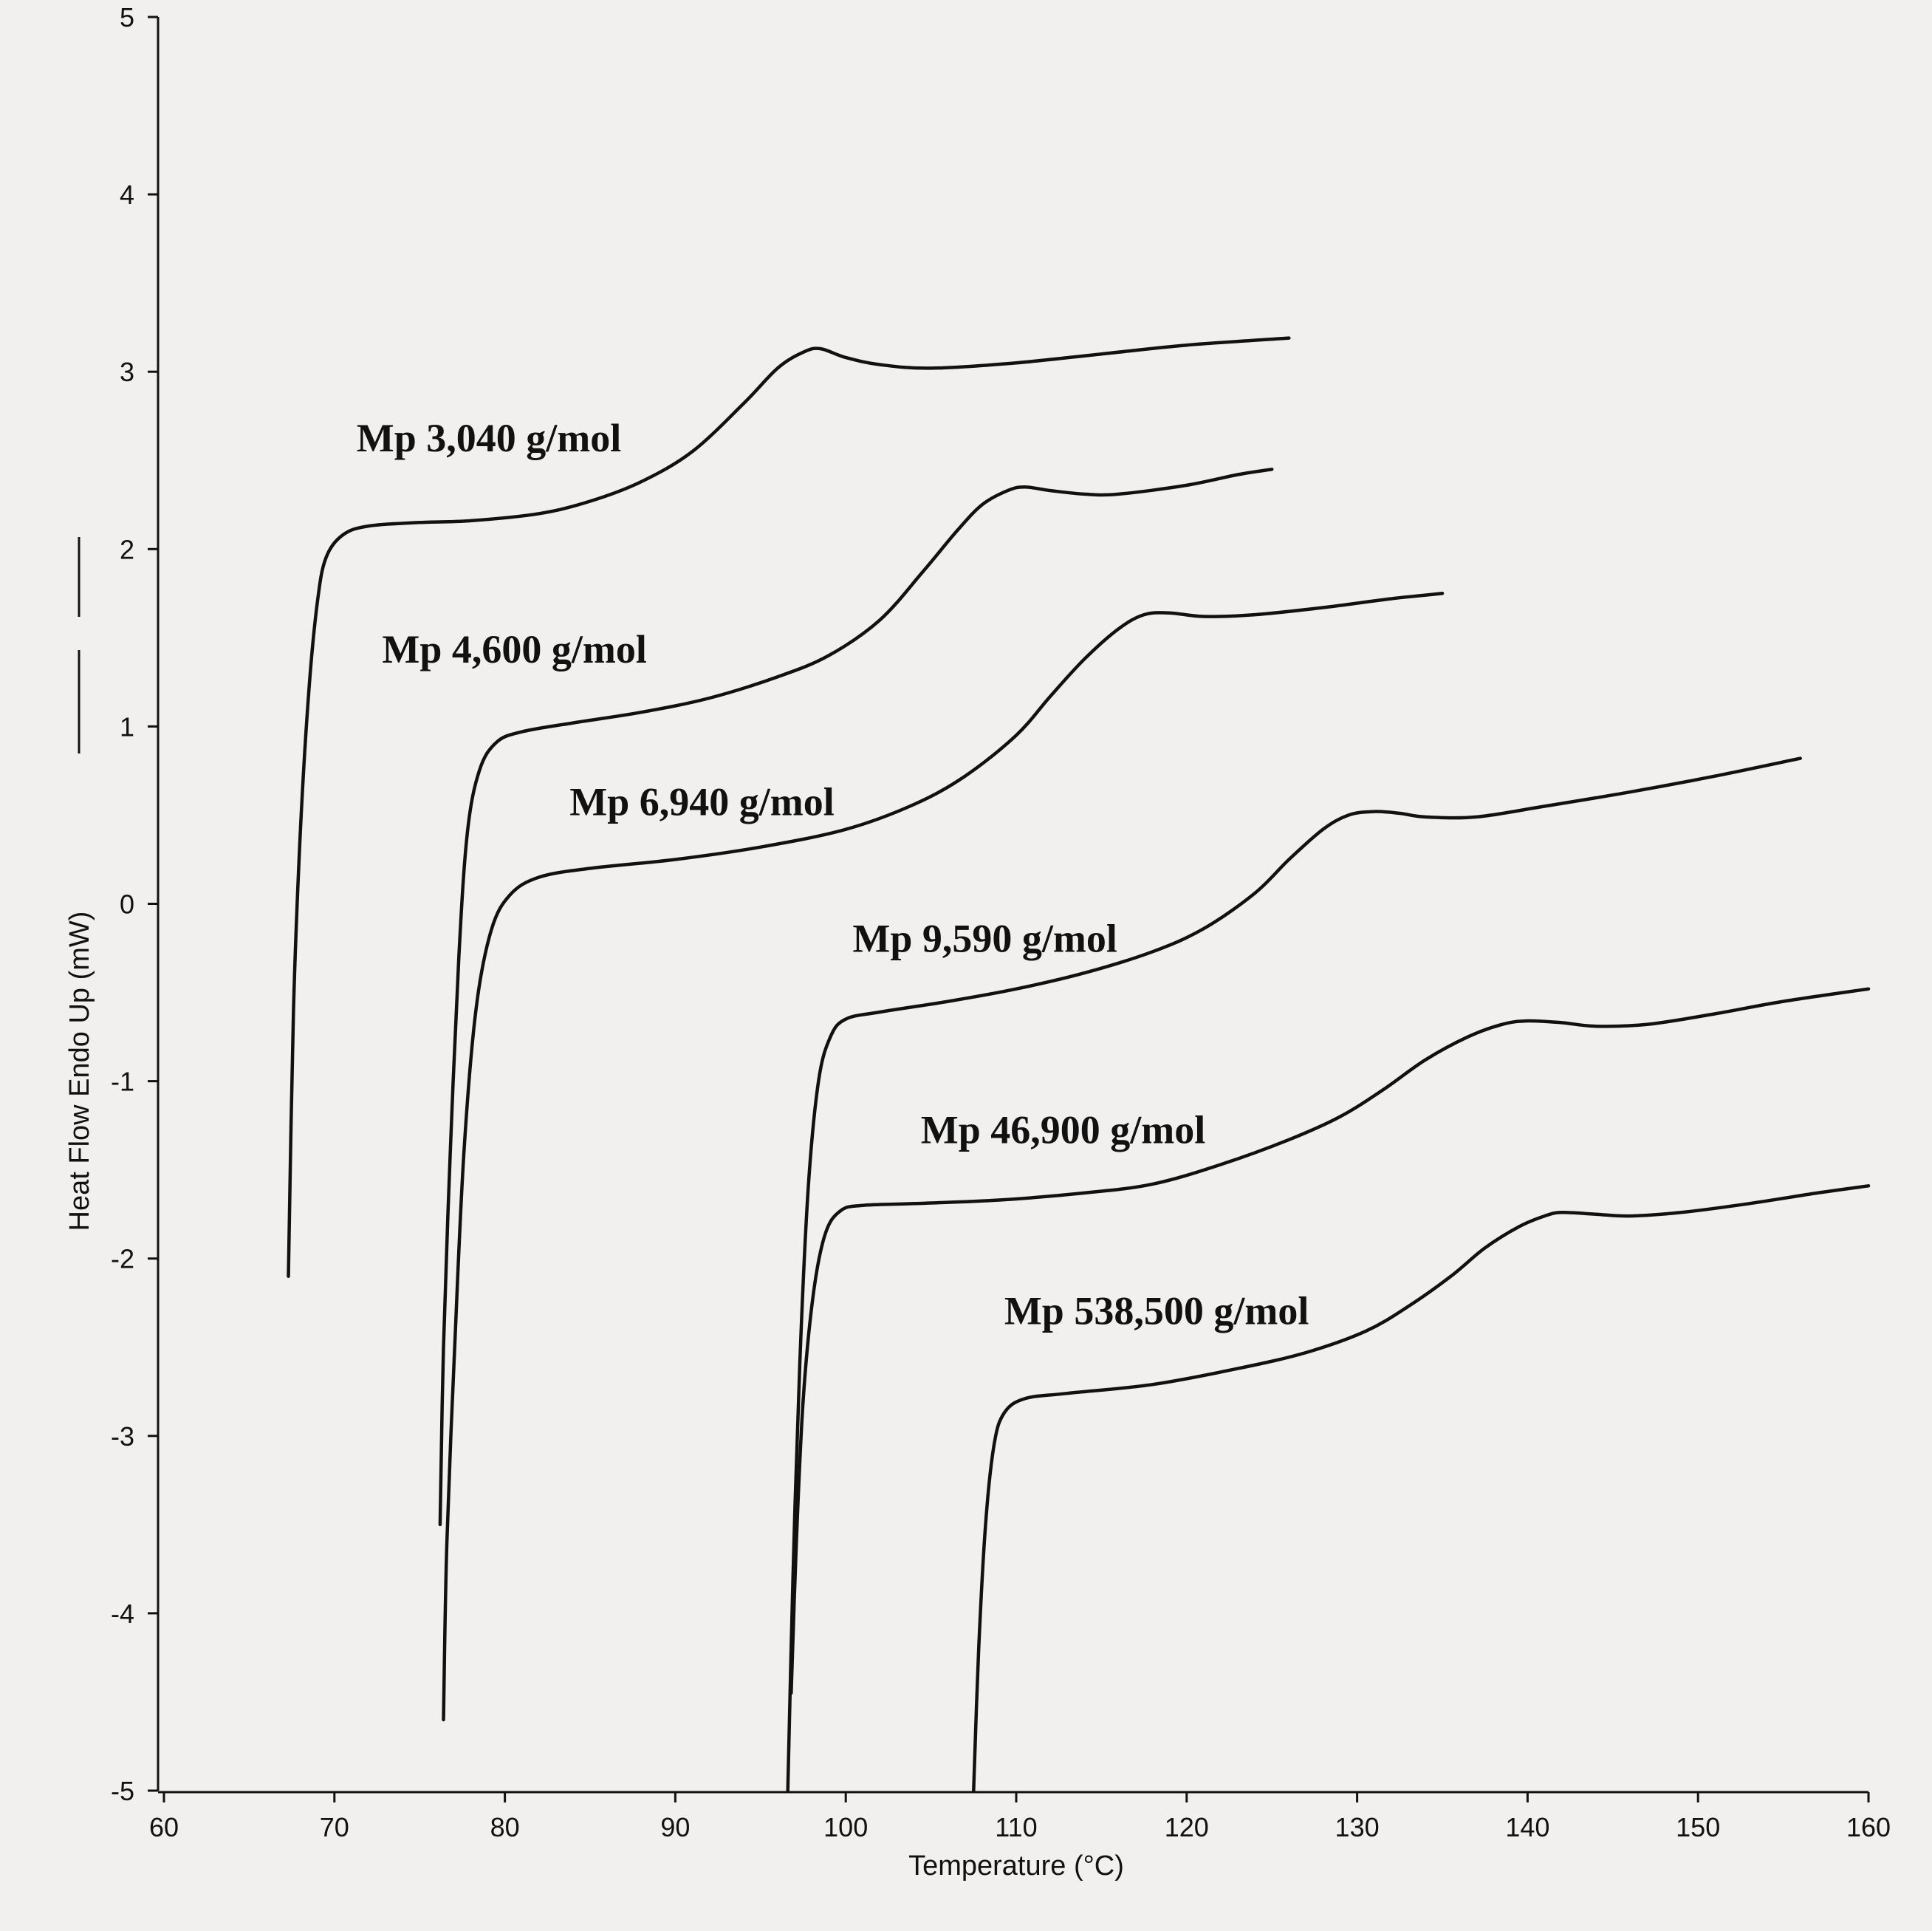  What do you see at coordinates (1187, 1827) in the screenshot?
I see `x-tick-label-120: 120` at bounding box center [1187, 1827].